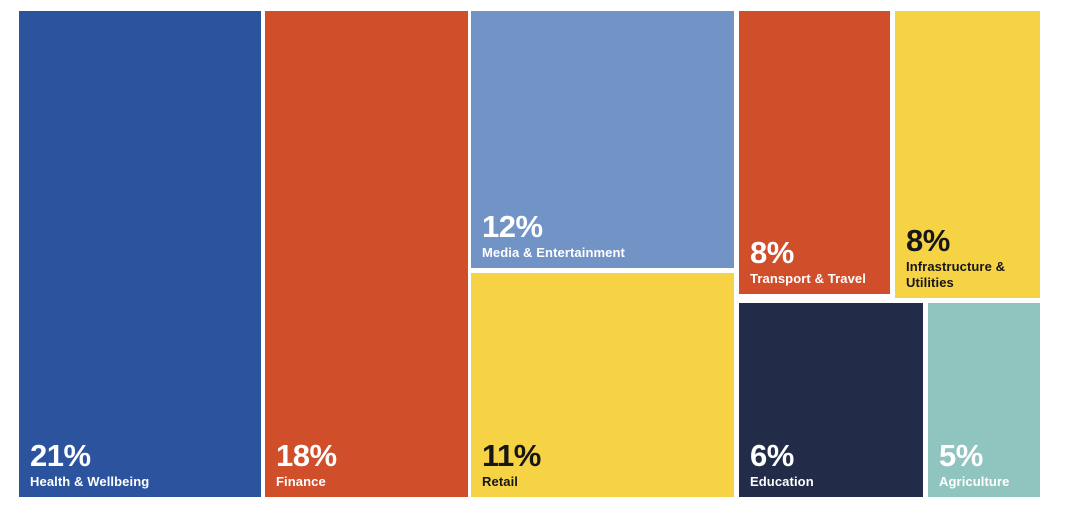 Image resolution: width=1080 pixels, height=513 pixels. I want to click on tile-percent: 6%, so click(772, 455).